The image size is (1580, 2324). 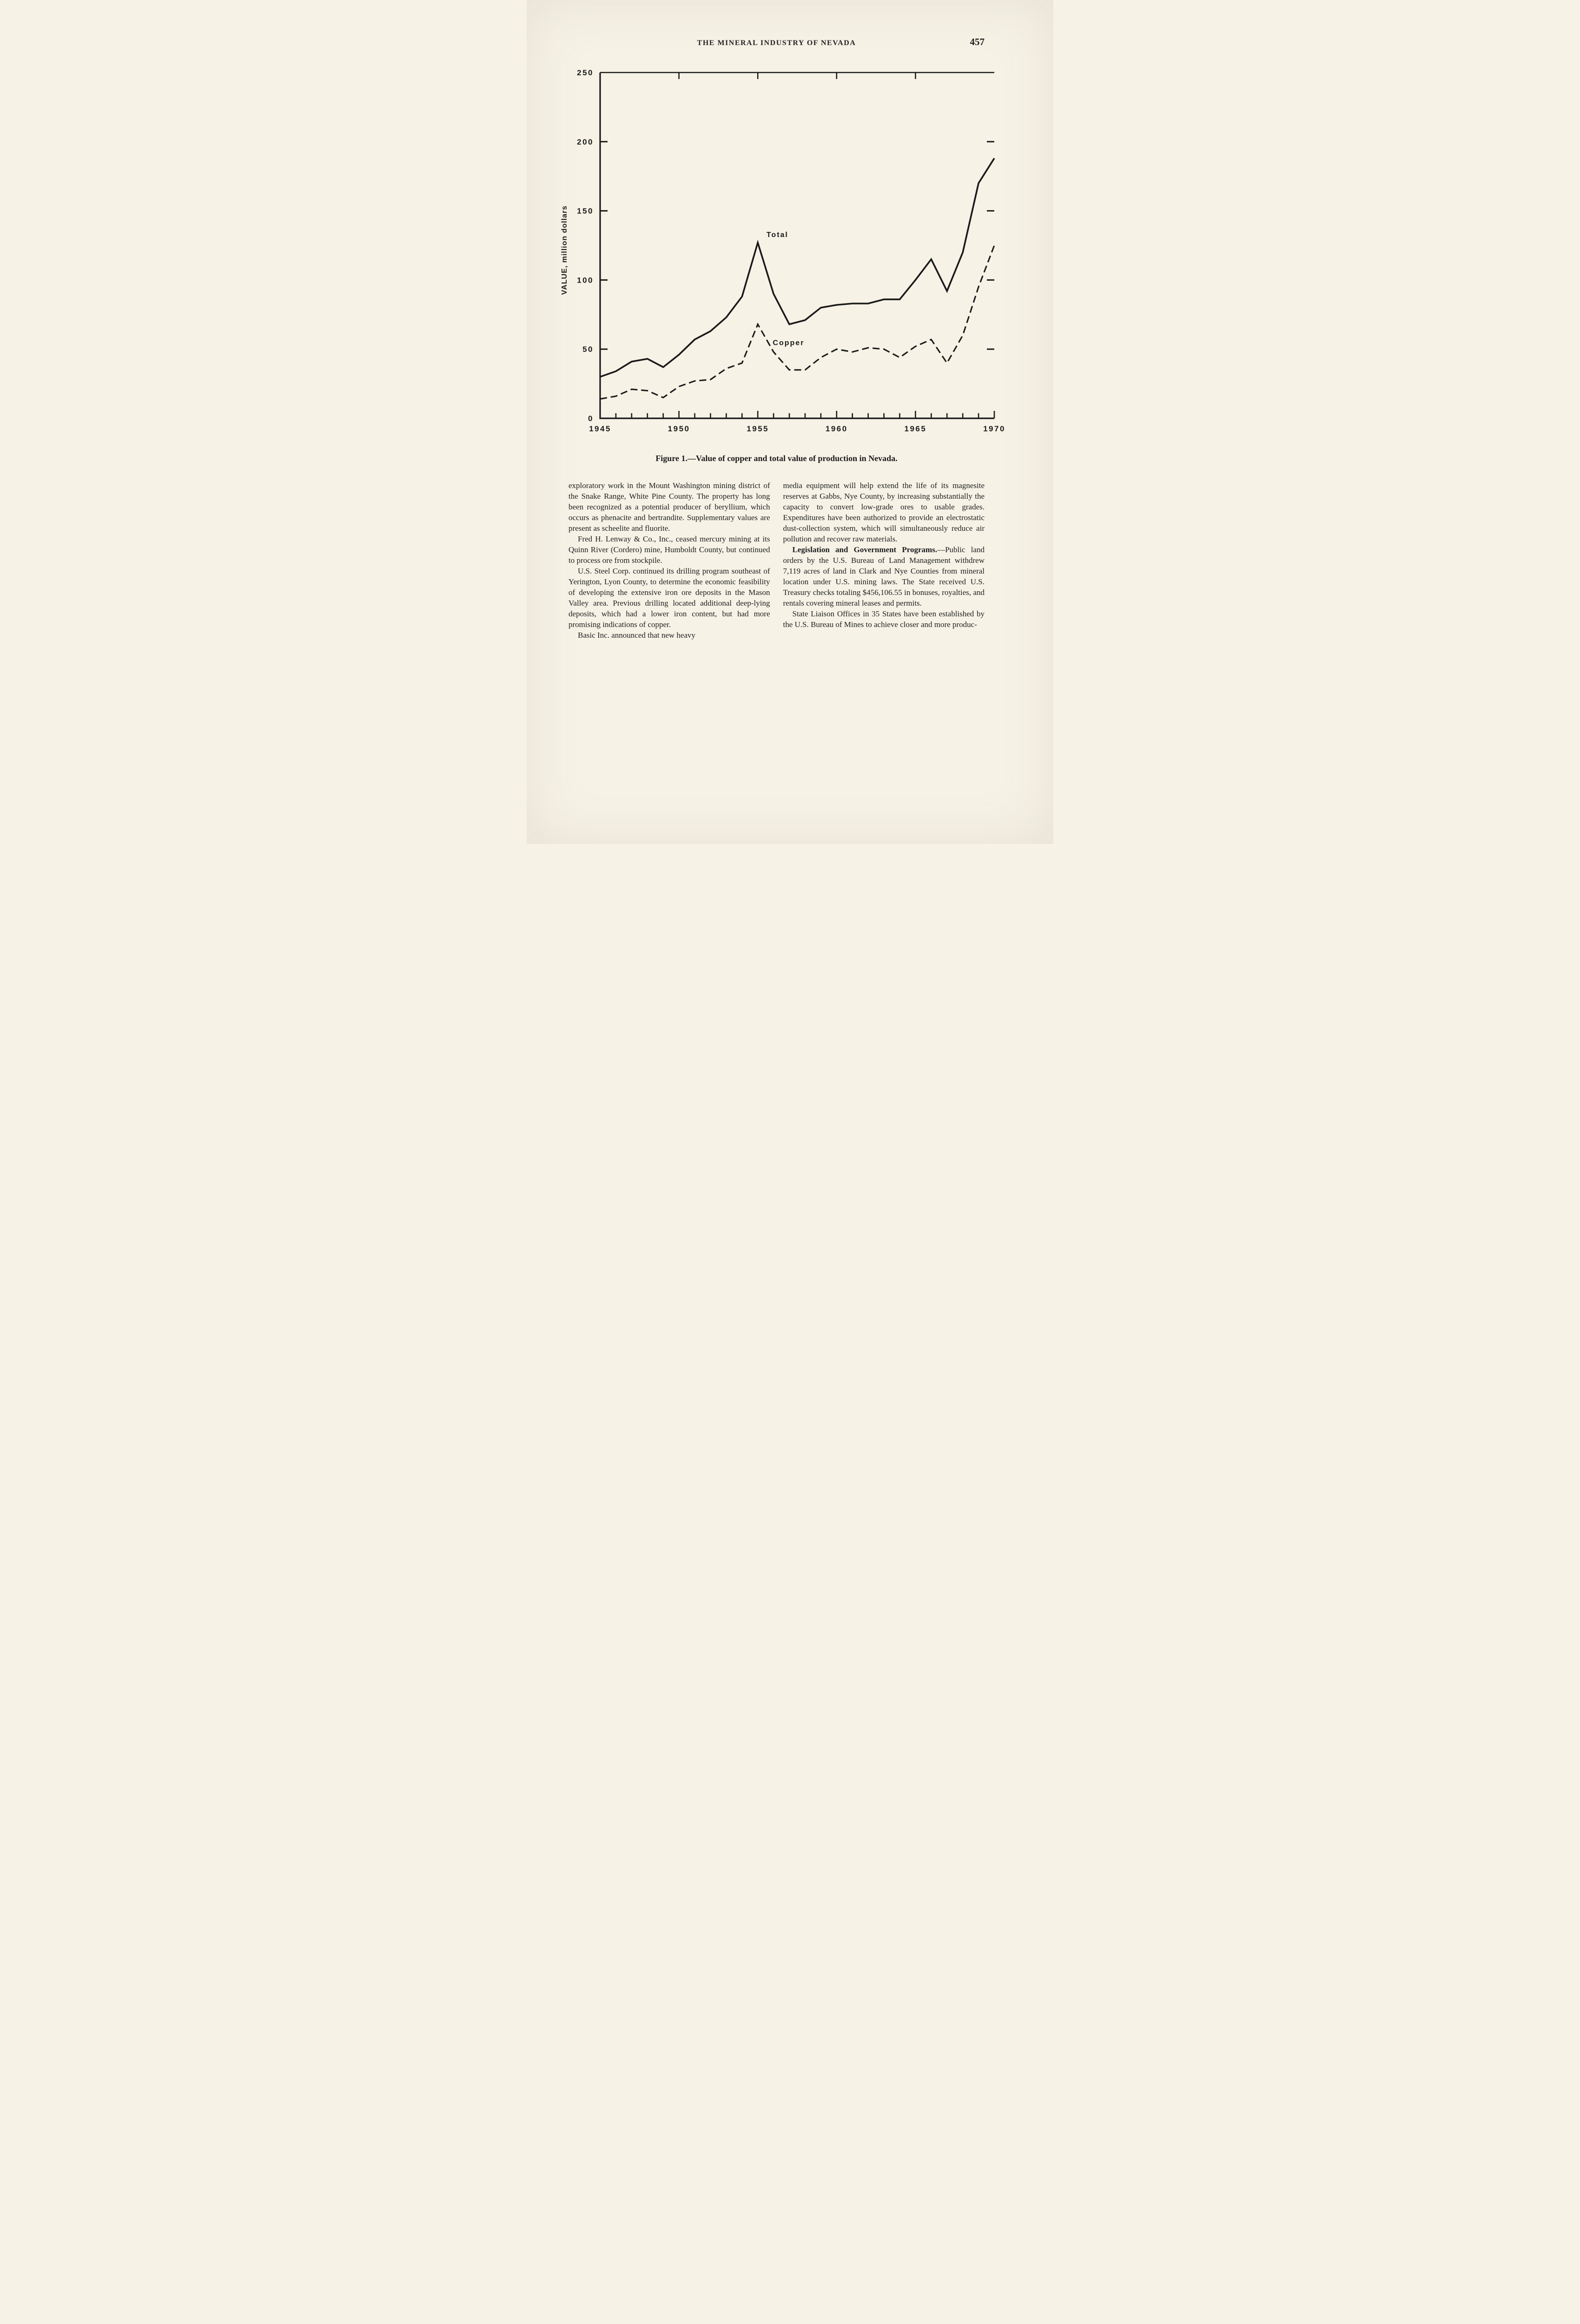 What do you see at coordinates (585, 142) in the screenshot?
I see `y-tick-label: 200` at bounding box center [585, 142].